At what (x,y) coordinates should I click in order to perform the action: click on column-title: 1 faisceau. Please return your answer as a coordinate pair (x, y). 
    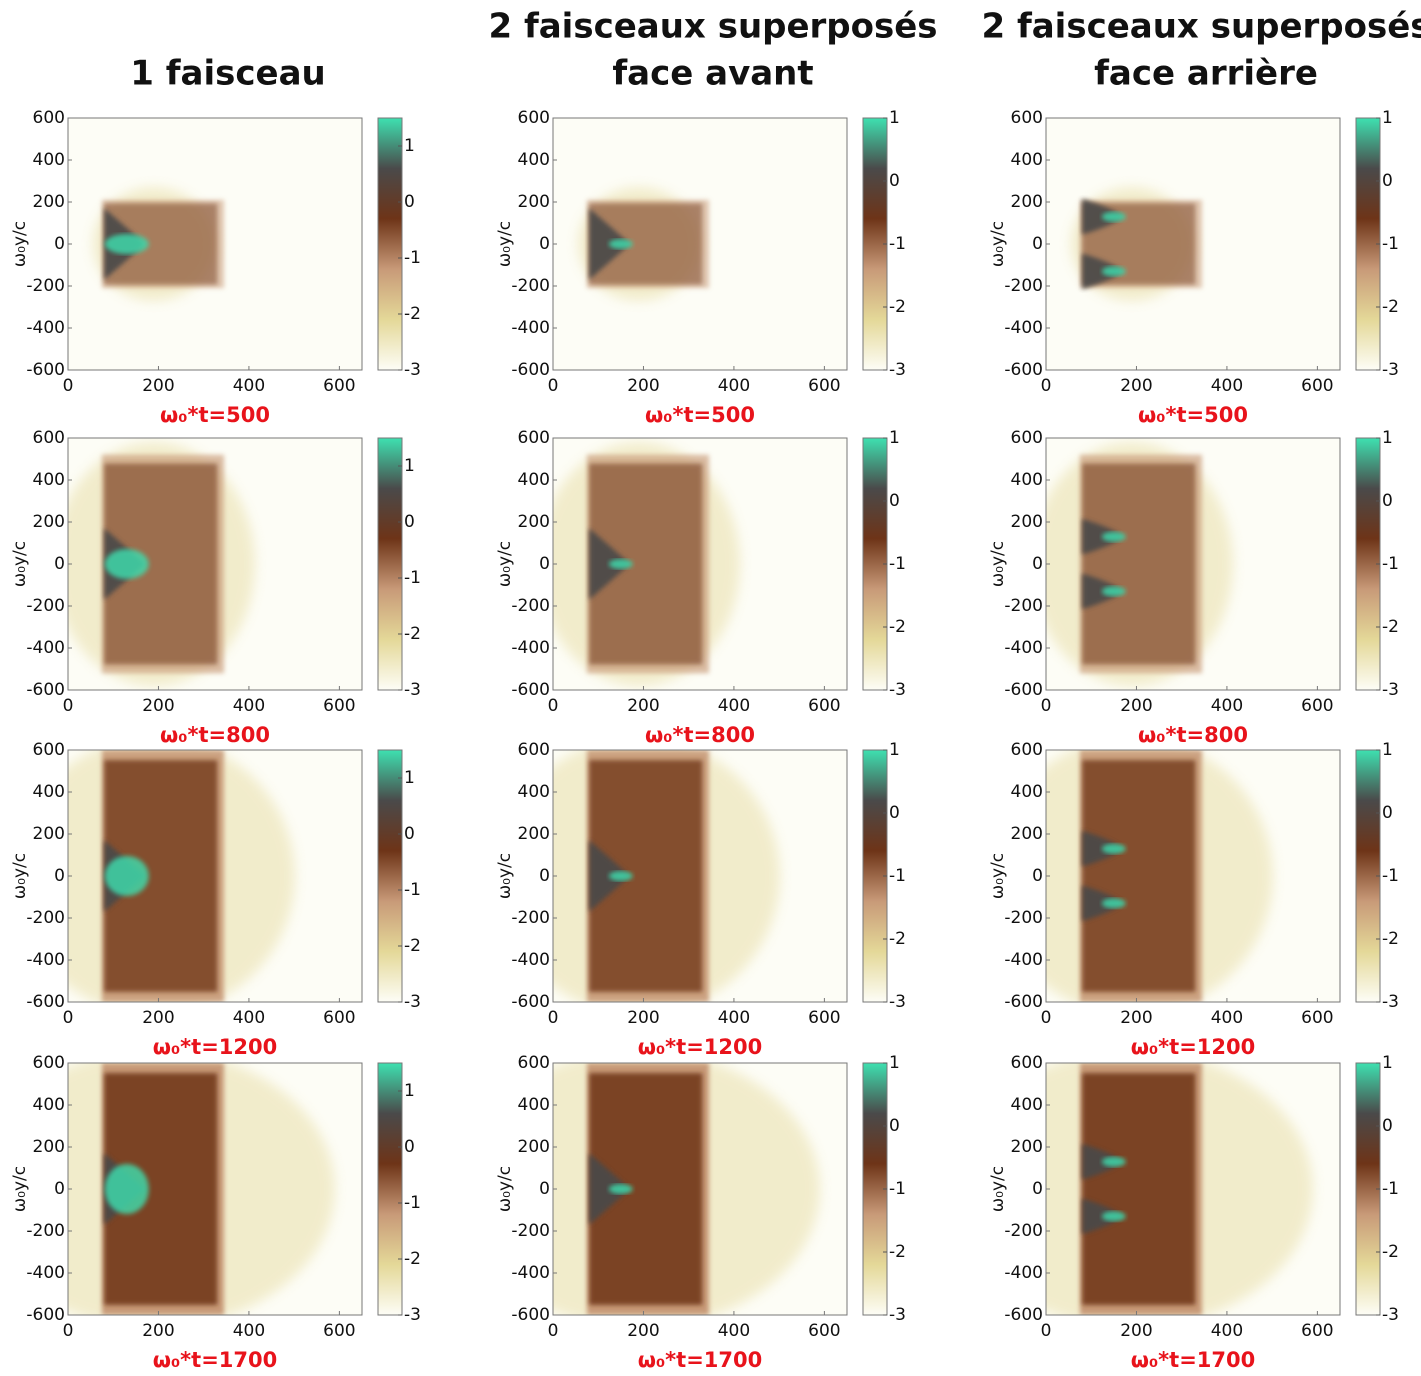
    Looking at the image, I should click on (227, 74).